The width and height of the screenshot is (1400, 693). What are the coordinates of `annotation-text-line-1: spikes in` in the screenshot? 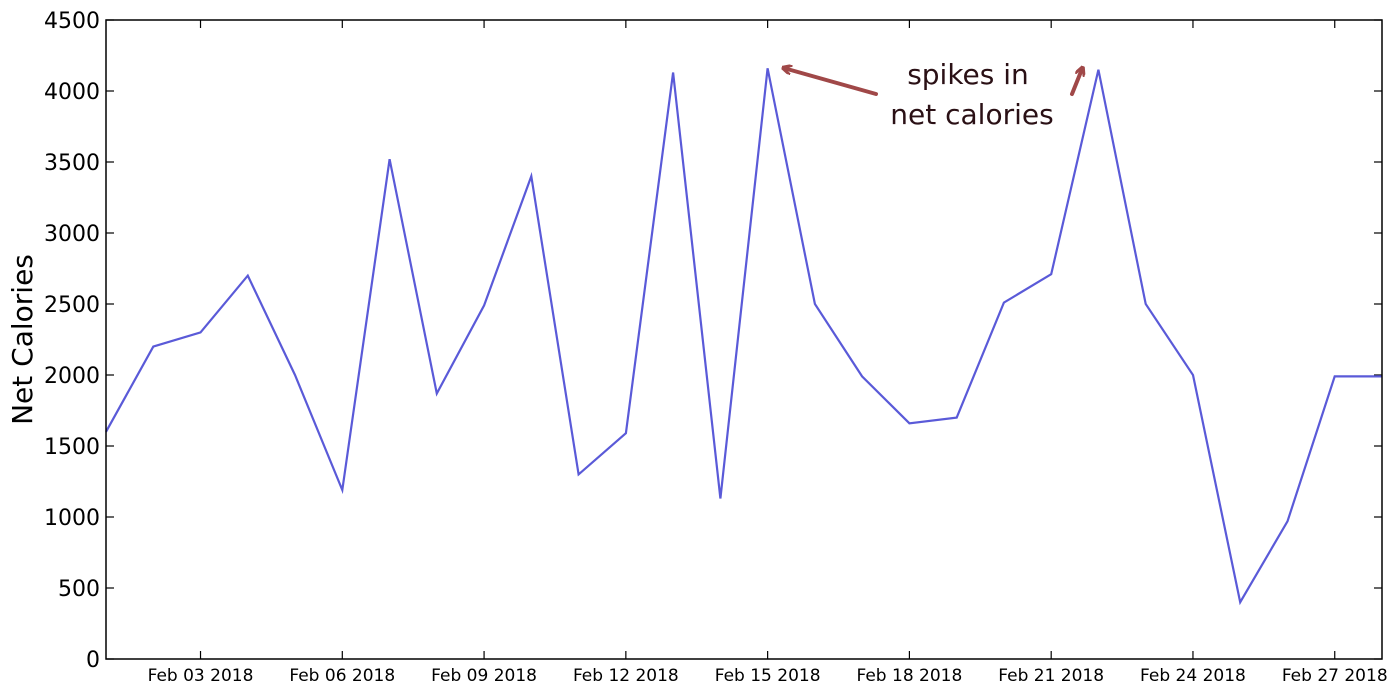 It's located at (968, 74).